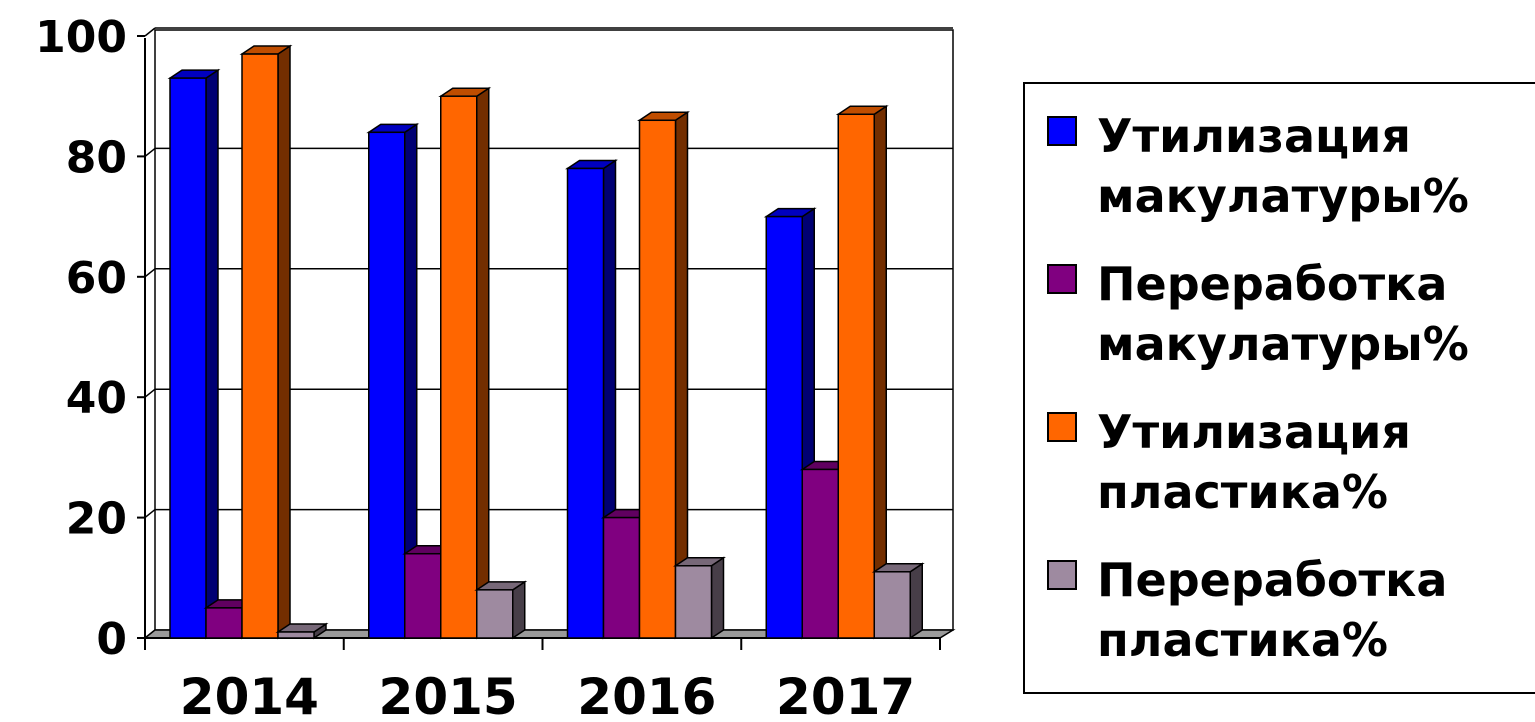  Describe the element at coordinates (1254, 462) in the screenshot. I see `legend-label: Утилизация пластика%` at that location.